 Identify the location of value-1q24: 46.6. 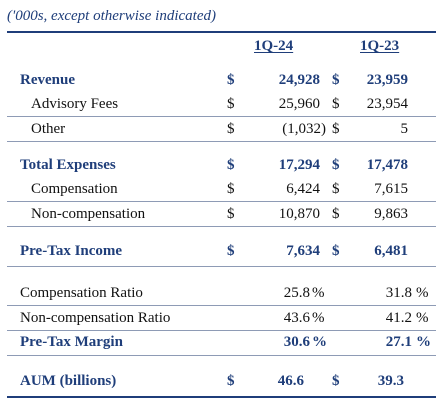
(290, 381).